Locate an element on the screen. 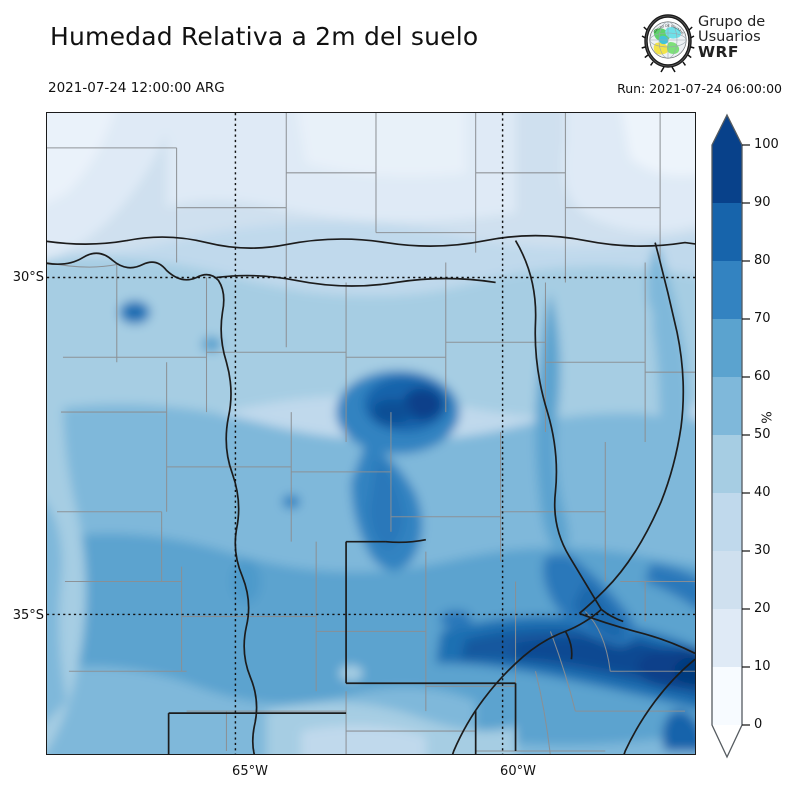 This screenshot has height=800, width=800. wrf-globe-laurel-emblem-icon: GRUPO DE USUARIOS WRF ARG is located at coordinates (667, 42).